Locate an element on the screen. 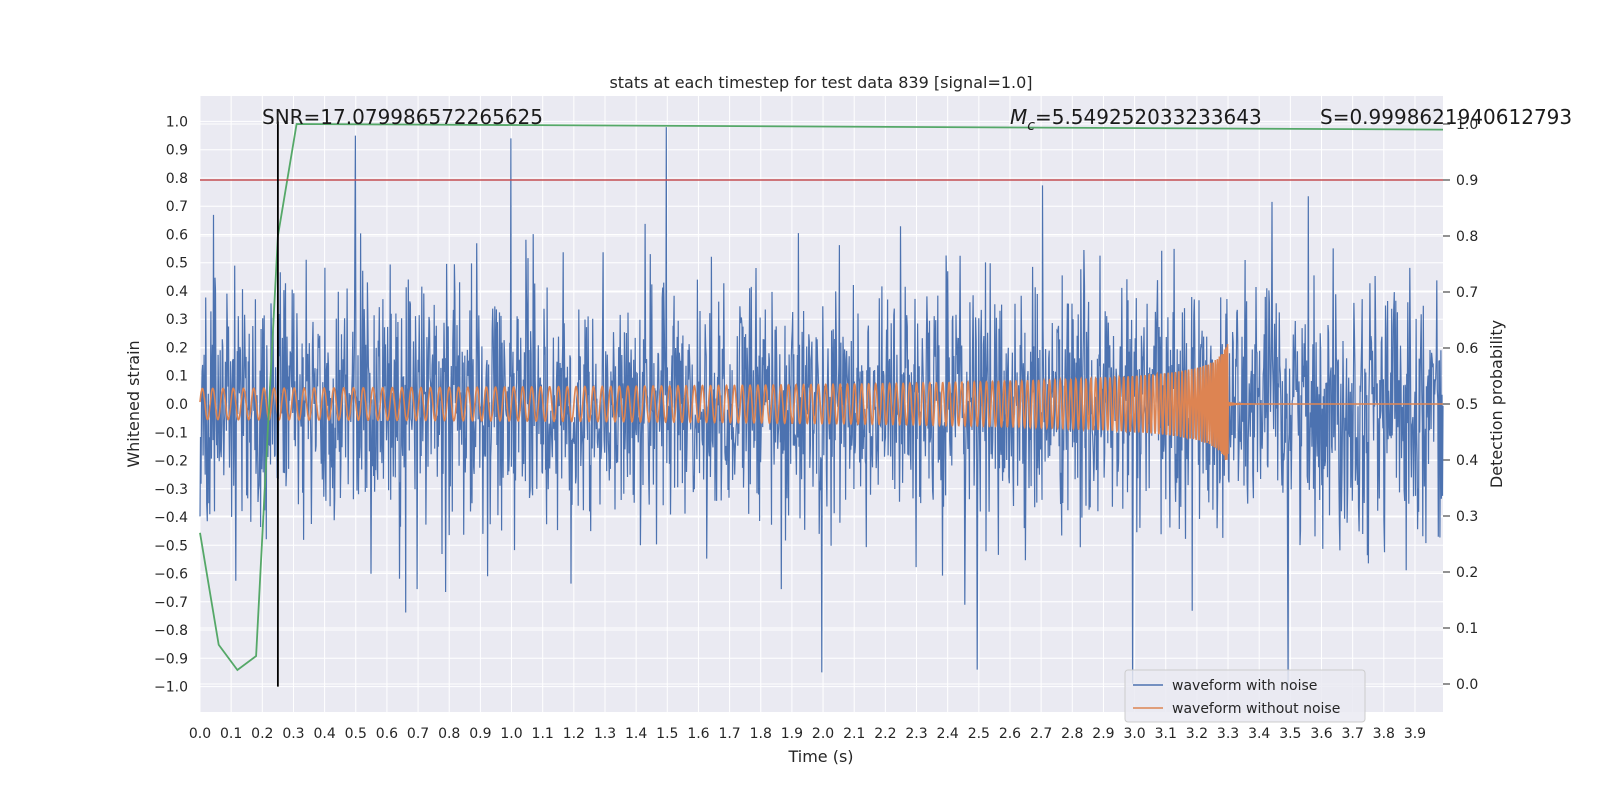 This screenshot has height=800, width=1600. x-tick-label: 2.1 is located at coordinates (854, 734).